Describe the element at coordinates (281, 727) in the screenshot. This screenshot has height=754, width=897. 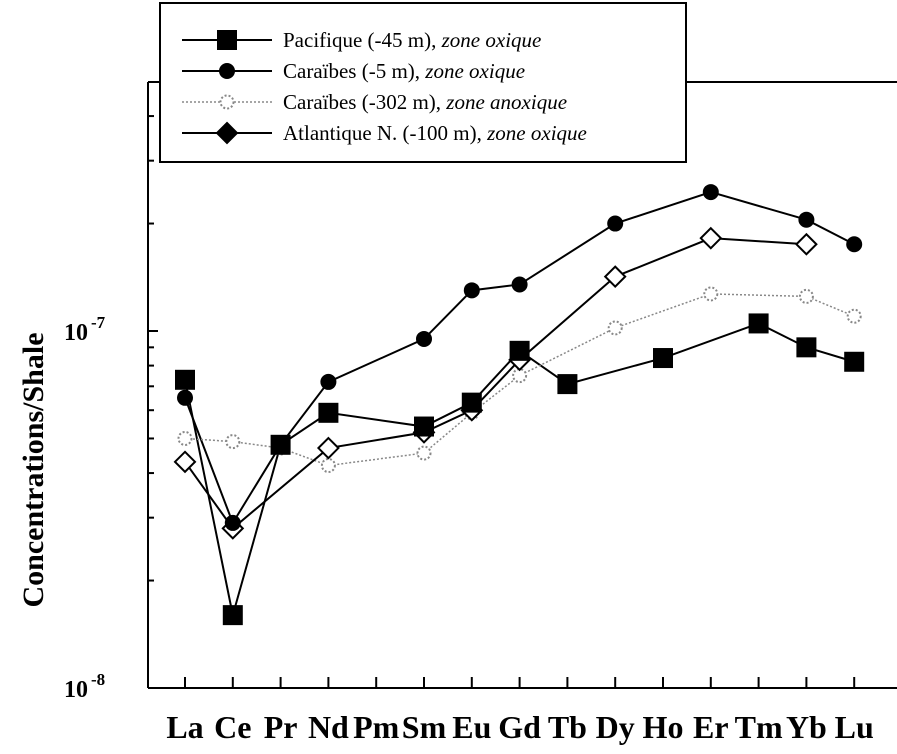
I see `x-tick-label: Pr` at that location.